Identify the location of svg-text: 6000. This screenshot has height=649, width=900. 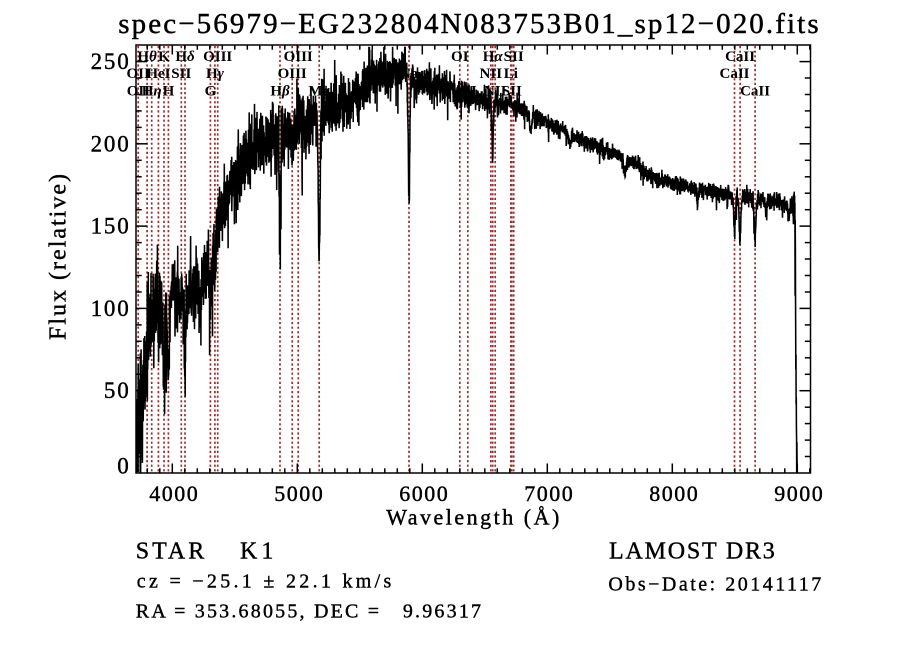
(424, 493).